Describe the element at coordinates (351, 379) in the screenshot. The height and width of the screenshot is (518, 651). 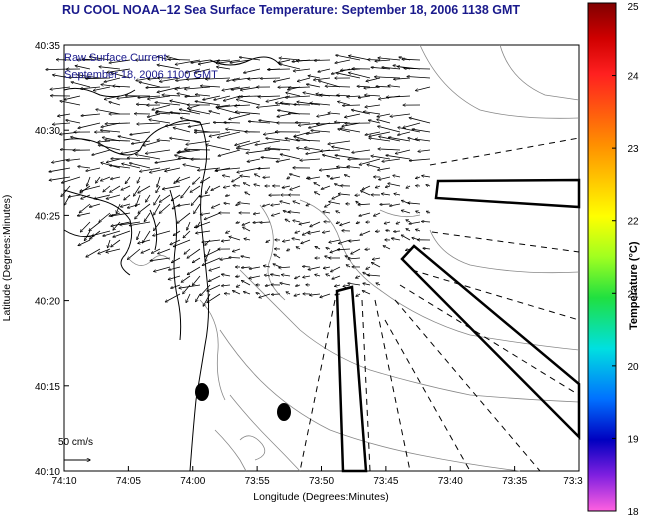
I see `lane-south` at that location.